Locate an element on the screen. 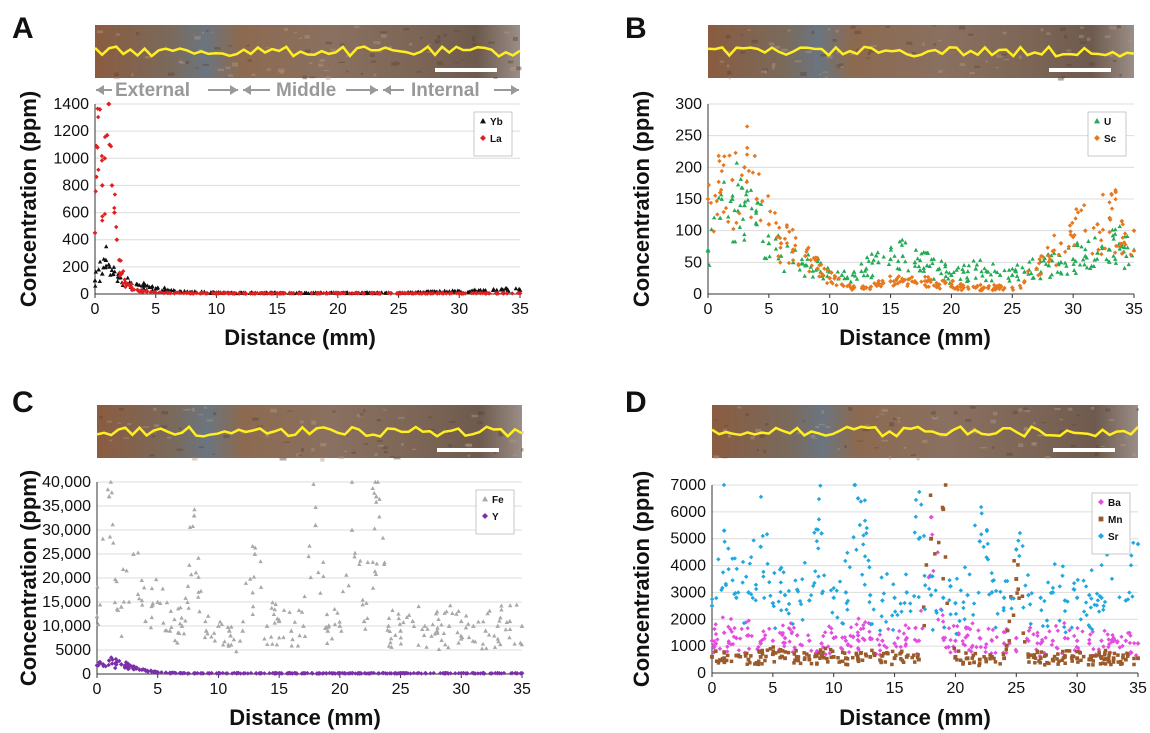 The width and height of the screenshot is (1150, 733). x-tick-label: 5 is located at coordinates (155, 309).